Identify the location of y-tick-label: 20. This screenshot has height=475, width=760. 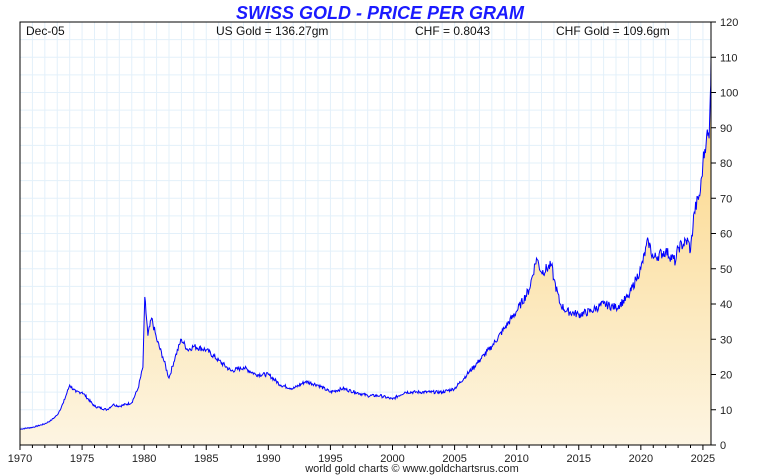
(726, 376).